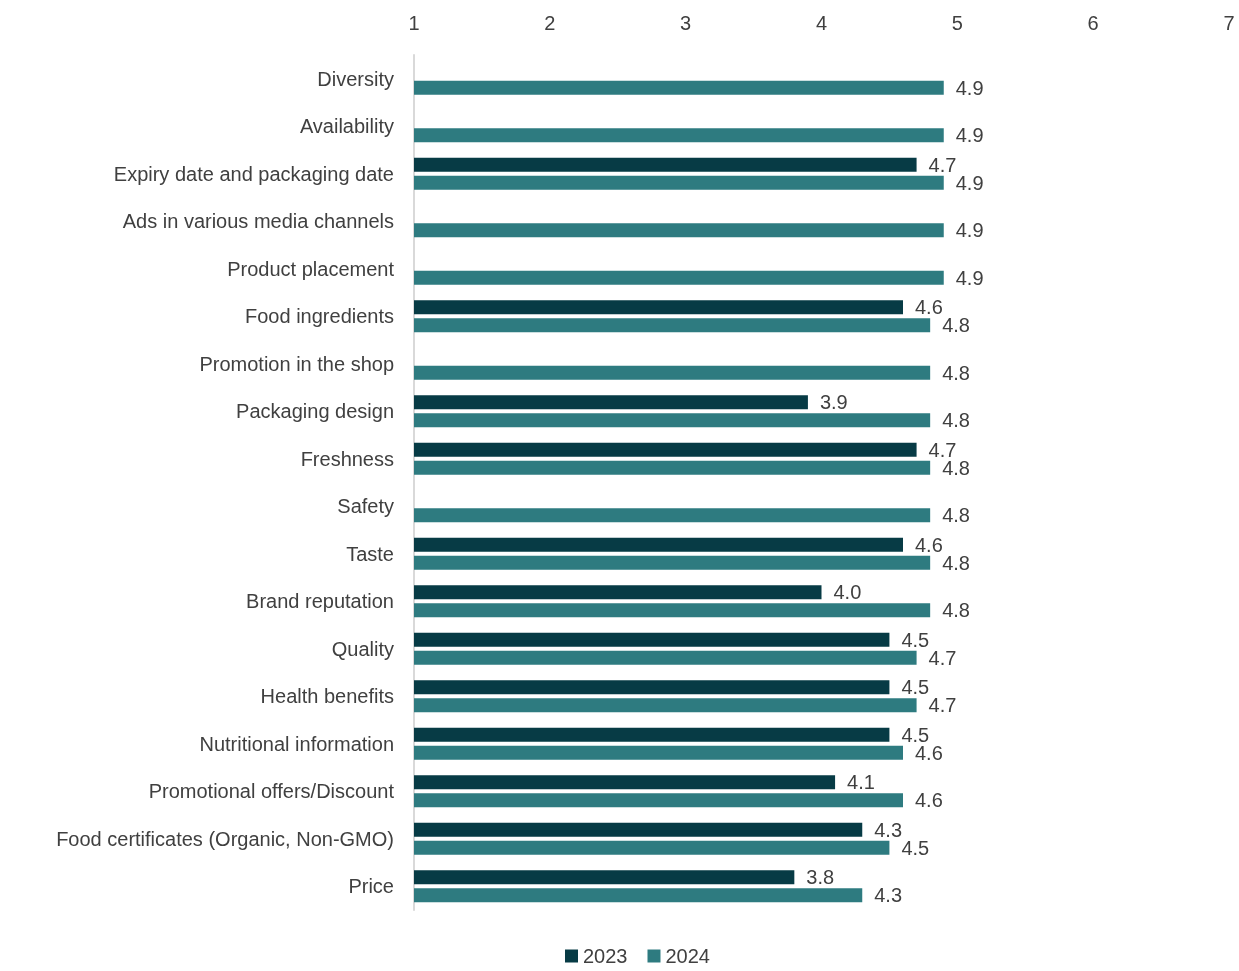 The image size is (1239, 971). What do you see at coordinates (346, 126) in the screenshot?
I see `y-tick-label: Availability` at bounding box center [346, 126].